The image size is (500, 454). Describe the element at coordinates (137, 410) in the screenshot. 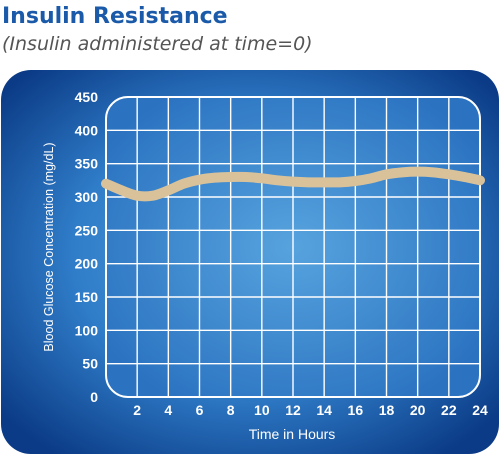

I see `x-tick-label: 2` at that location.